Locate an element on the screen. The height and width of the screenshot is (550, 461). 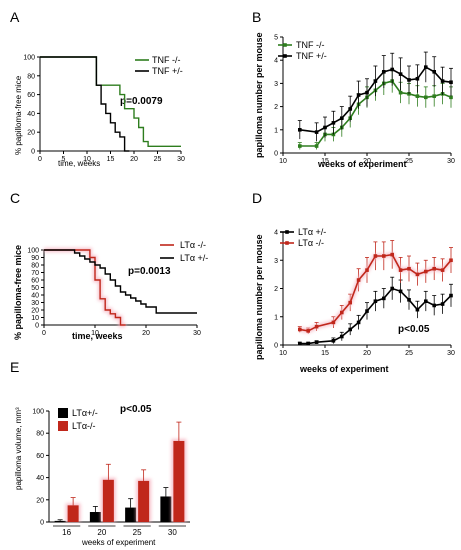
chart-a-y-tick-label: 20 is located at coordinates (31, 133).